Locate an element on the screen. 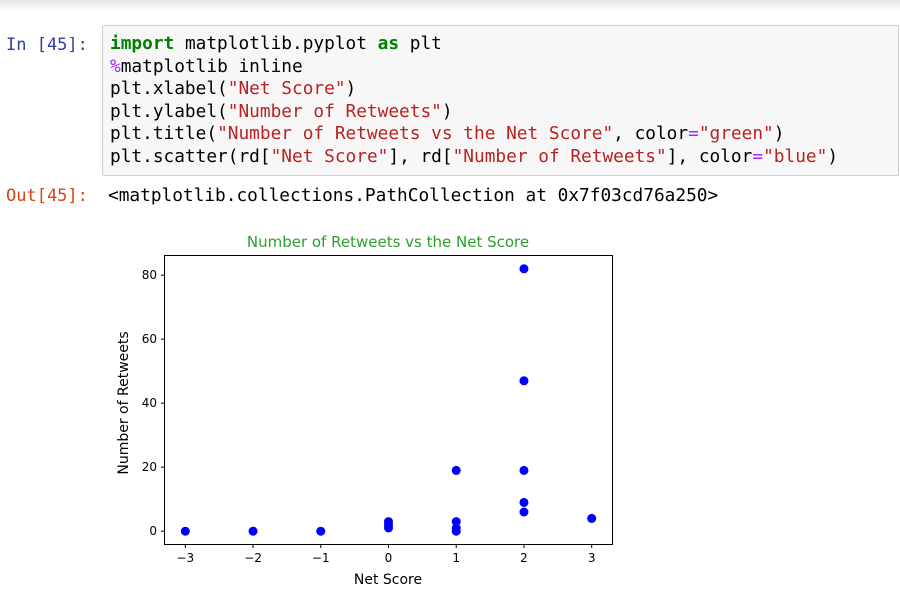 The width and height of the screenshot is (900, 609). x-tick-label: −1 is located at coordinates (321, 558).